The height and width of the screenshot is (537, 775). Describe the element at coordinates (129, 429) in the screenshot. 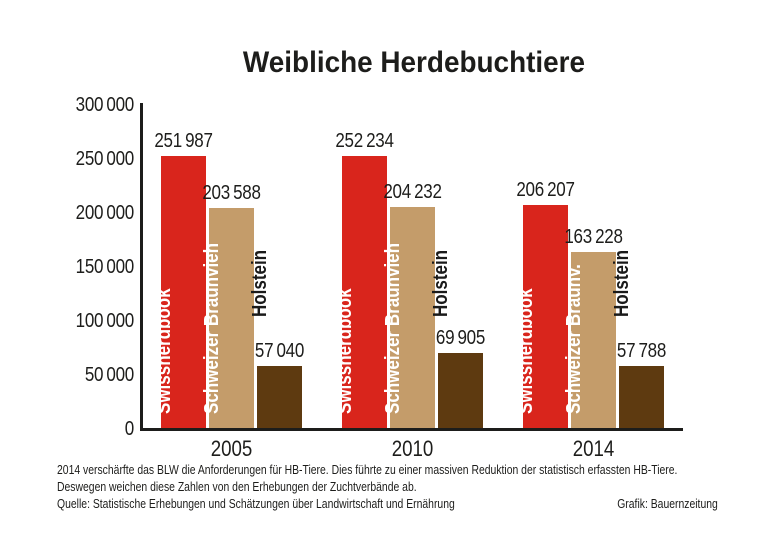

I see `y-axis-tick-label: 0` at that location.